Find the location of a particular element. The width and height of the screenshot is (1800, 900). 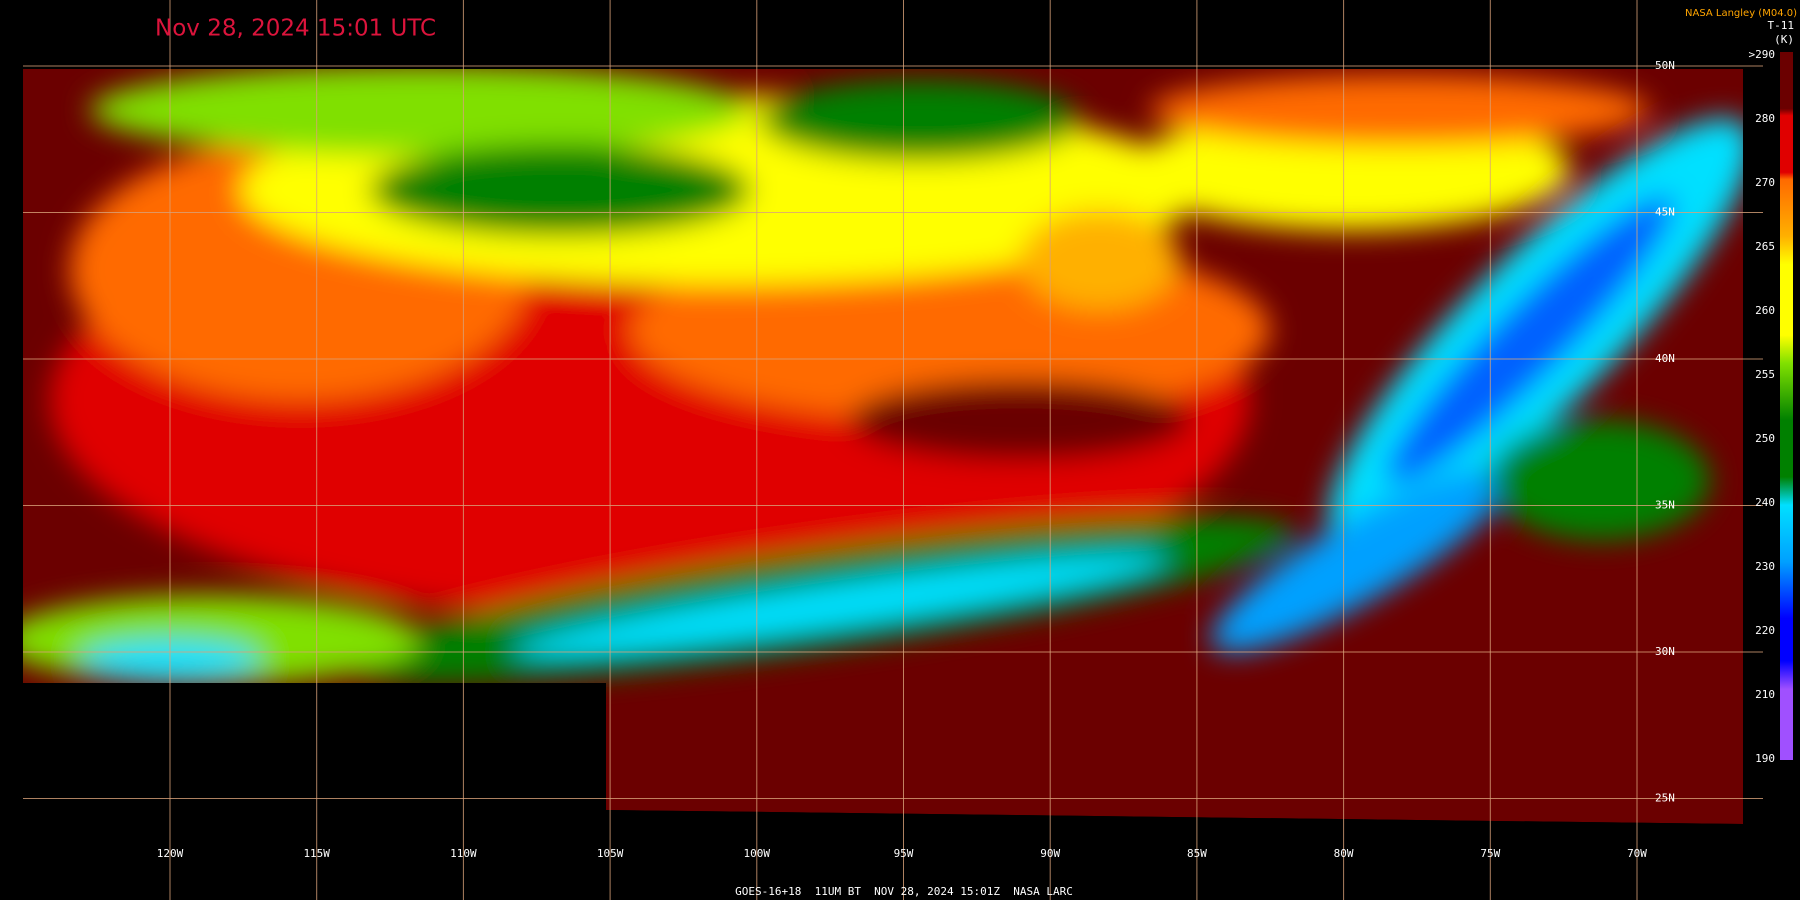

colorbar-label: 230 is located at coordinates (1765, 566).